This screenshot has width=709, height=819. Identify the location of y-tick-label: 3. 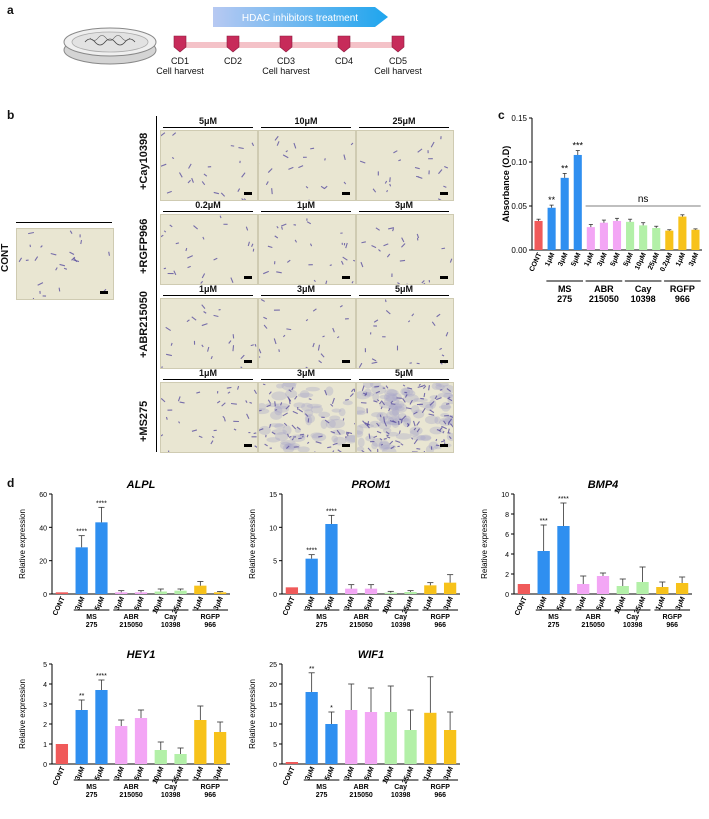
(45, 705).